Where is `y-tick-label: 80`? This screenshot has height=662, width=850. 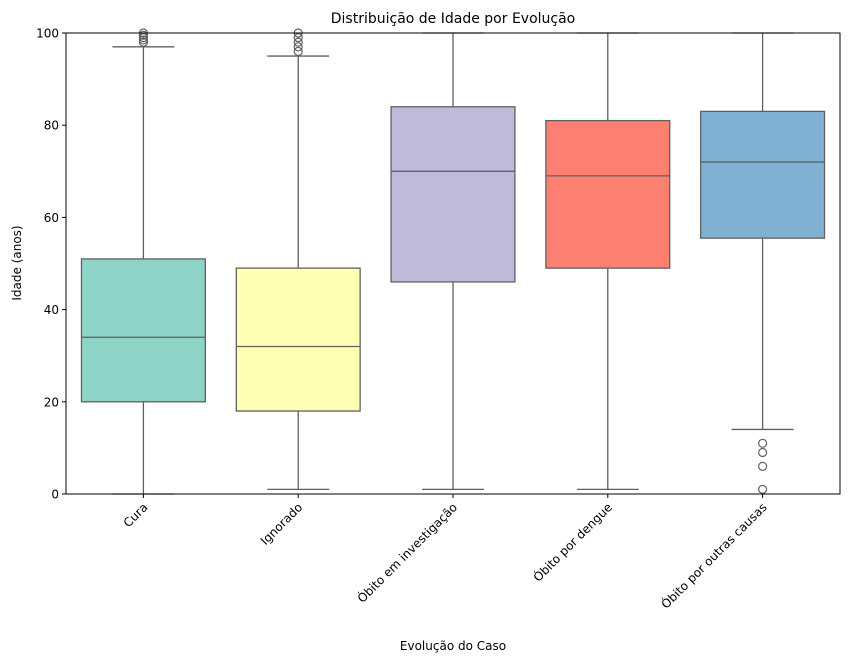 y-tick-label: 80 is located at coordinates (51, 126).